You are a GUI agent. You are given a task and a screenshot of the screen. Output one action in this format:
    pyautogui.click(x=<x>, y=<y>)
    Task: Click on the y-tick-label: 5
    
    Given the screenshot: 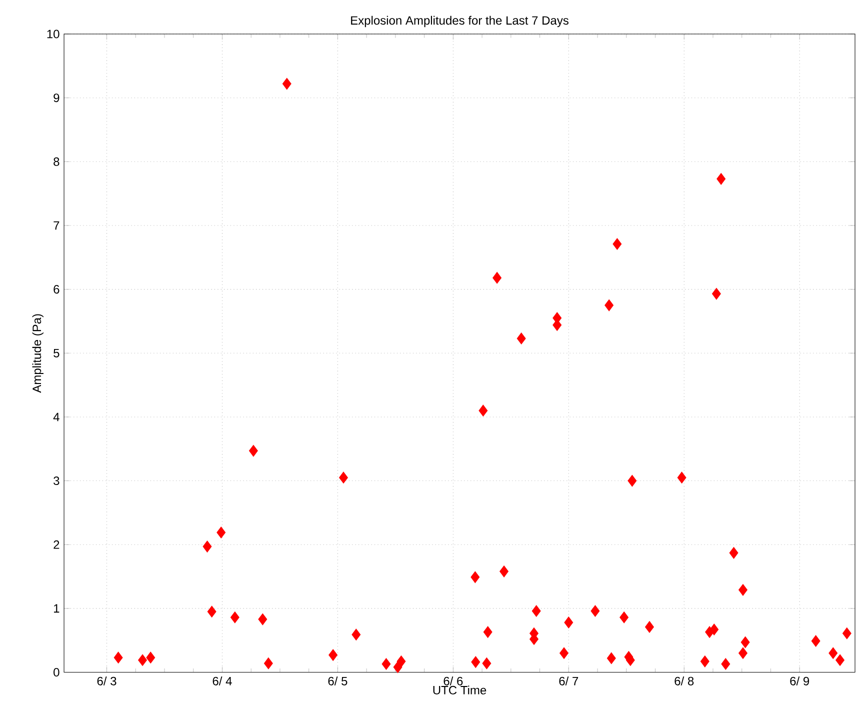 What is the action you would take?
    pyautogui.click(x=57, y=353)
    